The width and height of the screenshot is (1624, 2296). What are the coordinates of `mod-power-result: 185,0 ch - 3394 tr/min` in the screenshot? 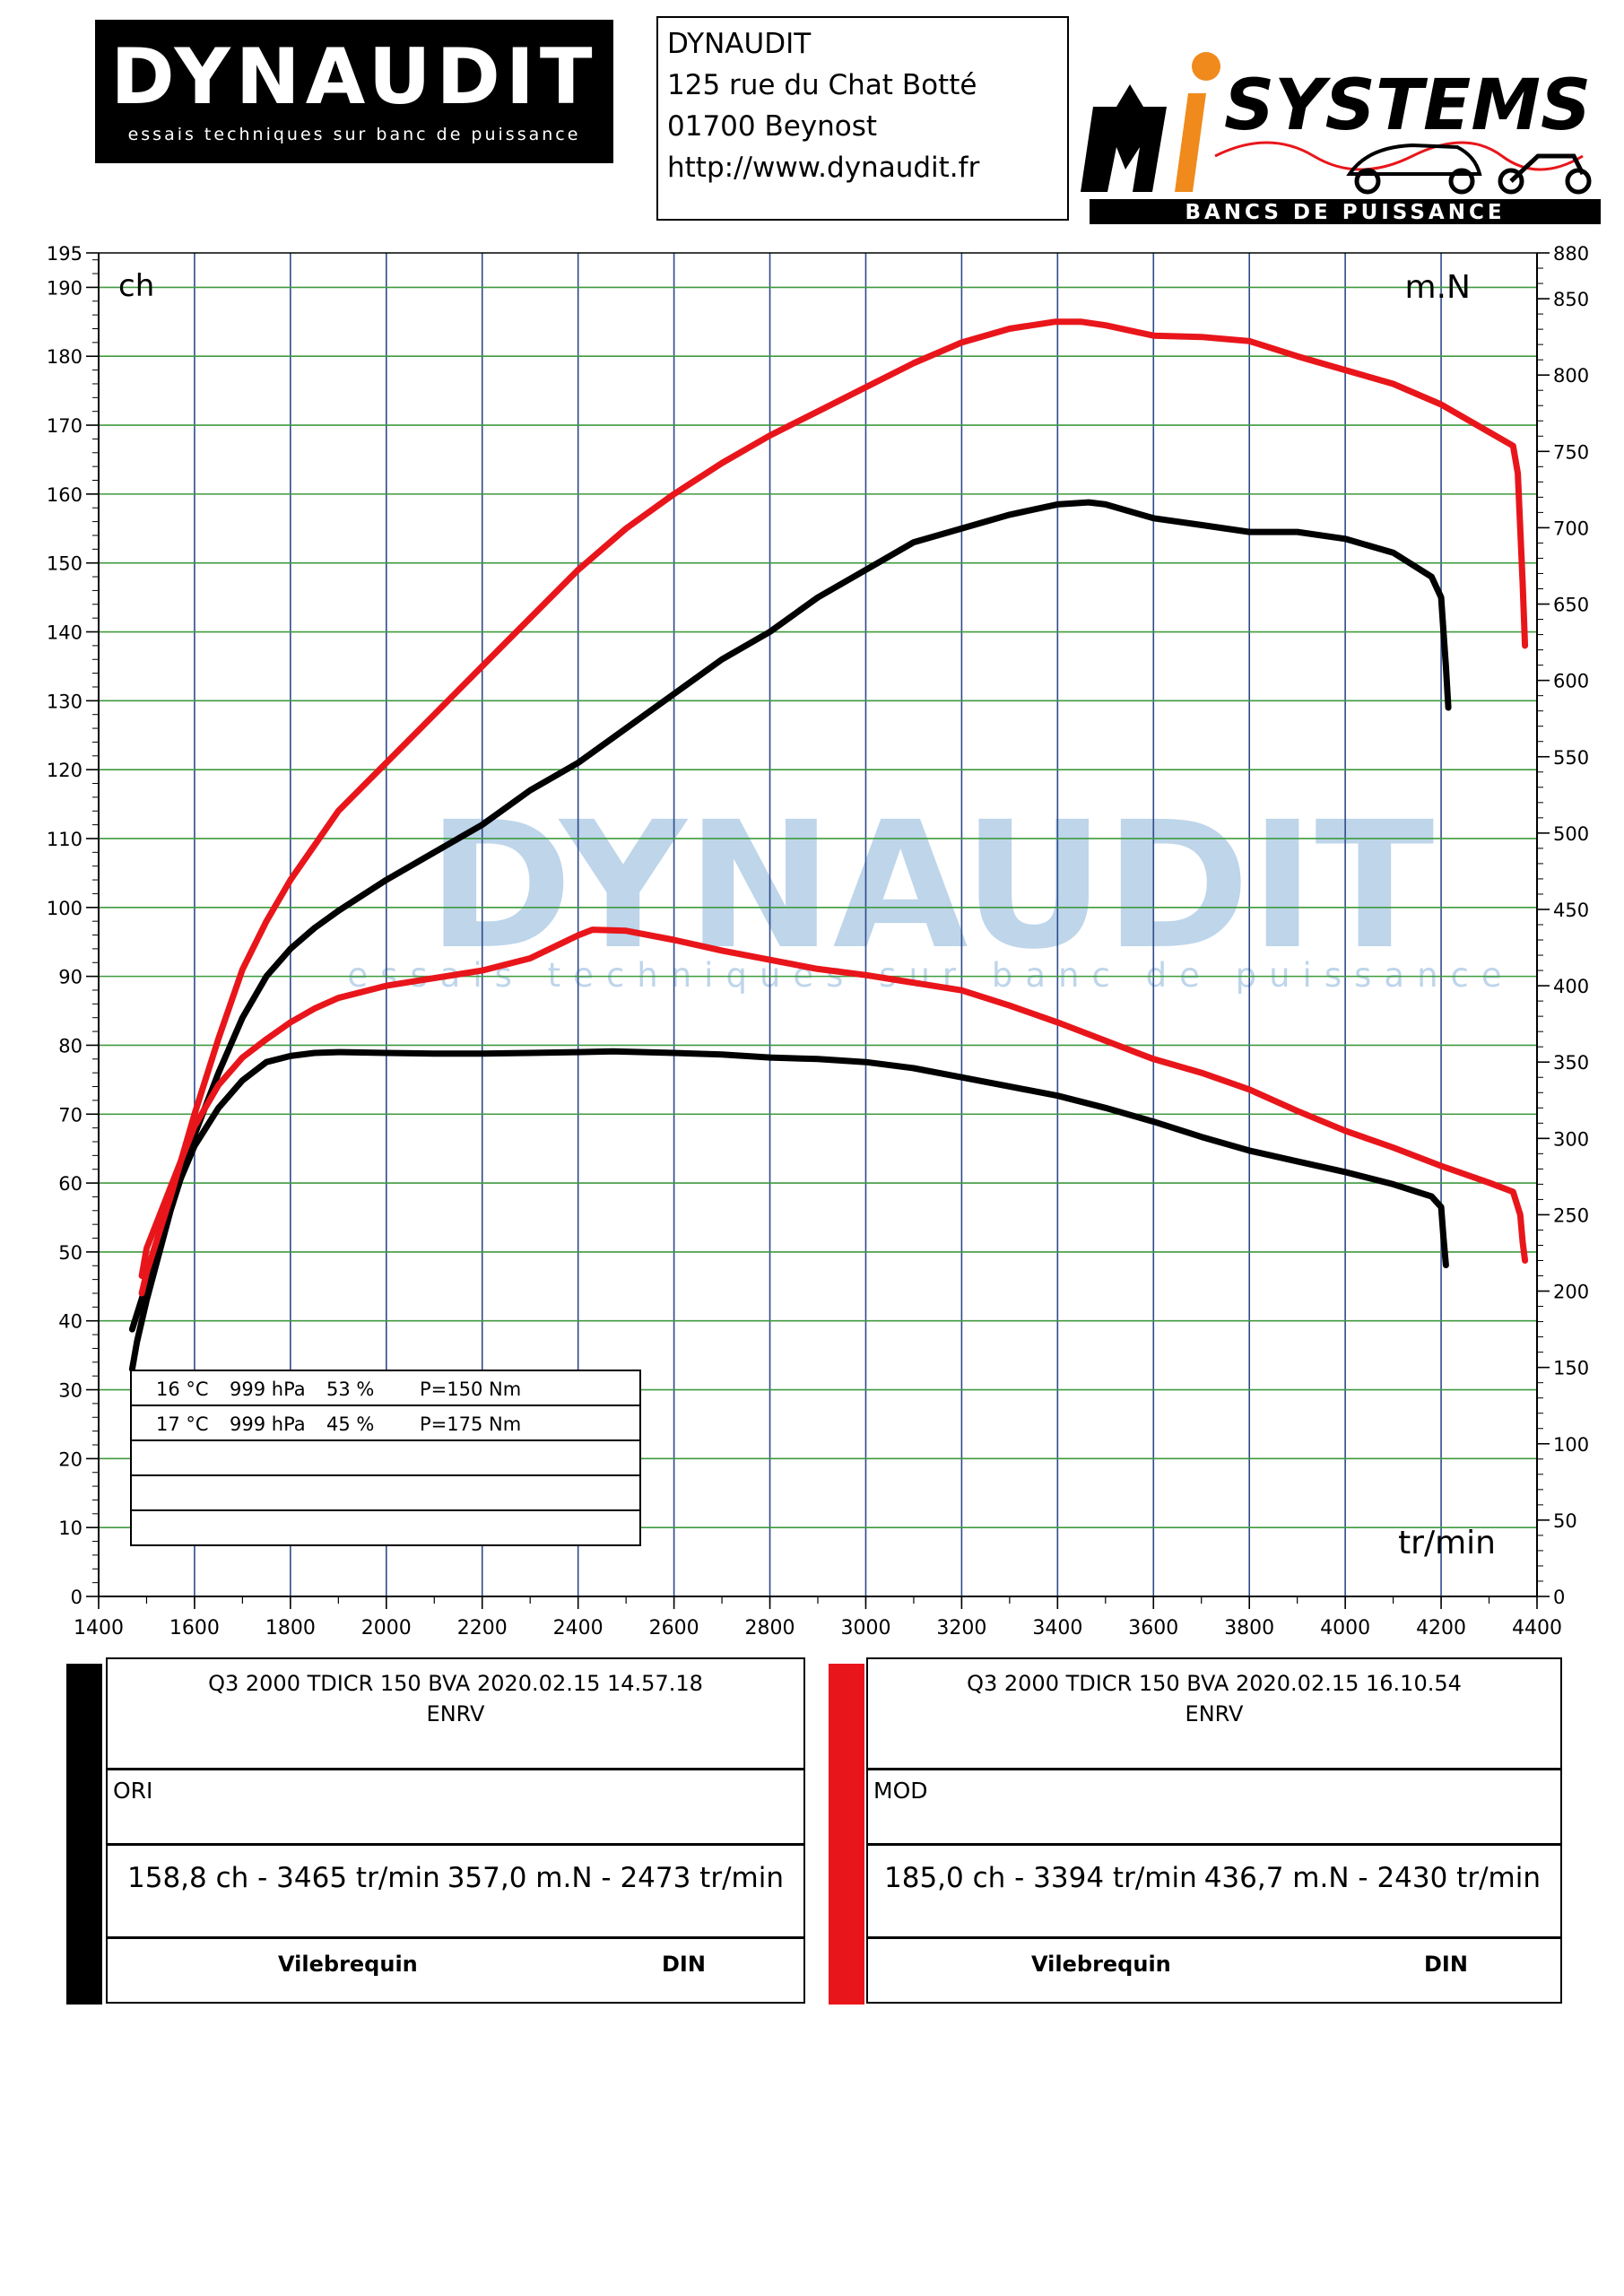 It's located at (1040, 1878).